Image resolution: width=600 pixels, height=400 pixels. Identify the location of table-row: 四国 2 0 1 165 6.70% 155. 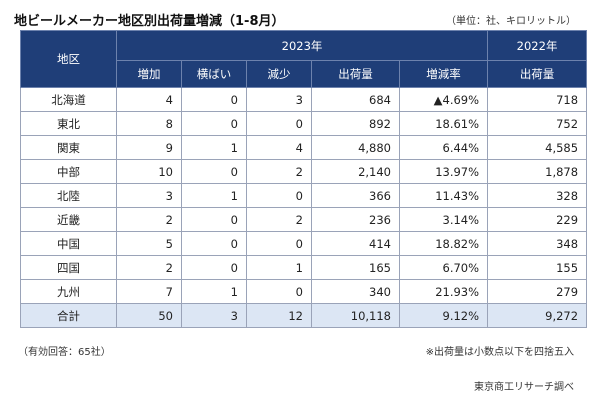
(304, 267).